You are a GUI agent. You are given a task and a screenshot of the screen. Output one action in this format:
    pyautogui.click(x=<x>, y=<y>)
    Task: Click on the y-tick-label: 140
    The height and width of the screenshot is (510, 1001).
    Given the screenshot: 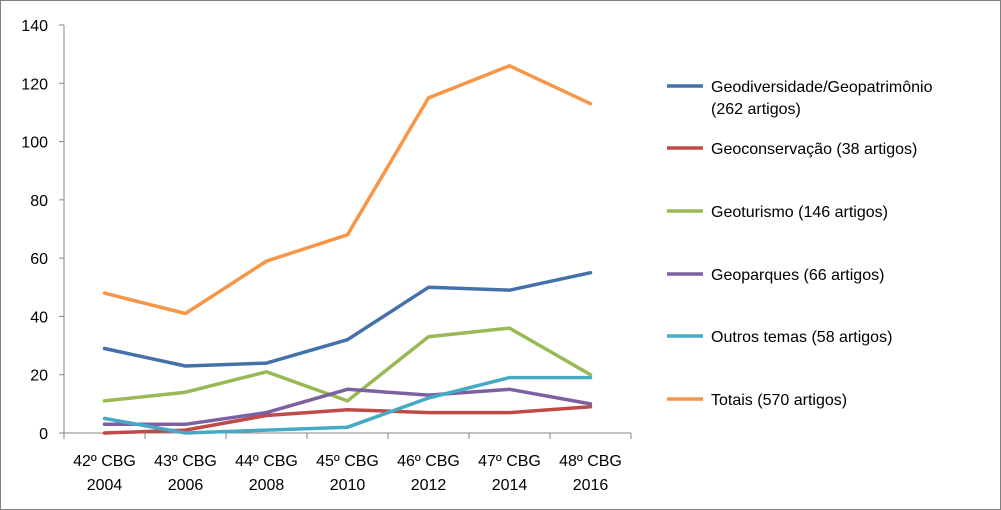 What is the action you would take?
    pyautogui.click(x=34, y=26)
    